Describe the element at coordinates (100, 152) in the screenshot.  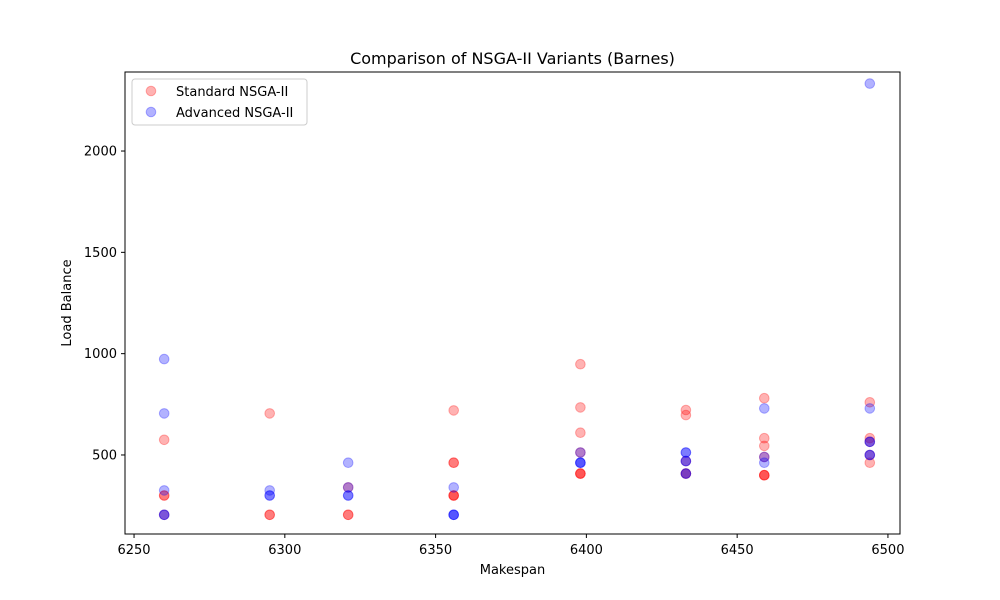
I see `y-tick-label: 2000` at that location.